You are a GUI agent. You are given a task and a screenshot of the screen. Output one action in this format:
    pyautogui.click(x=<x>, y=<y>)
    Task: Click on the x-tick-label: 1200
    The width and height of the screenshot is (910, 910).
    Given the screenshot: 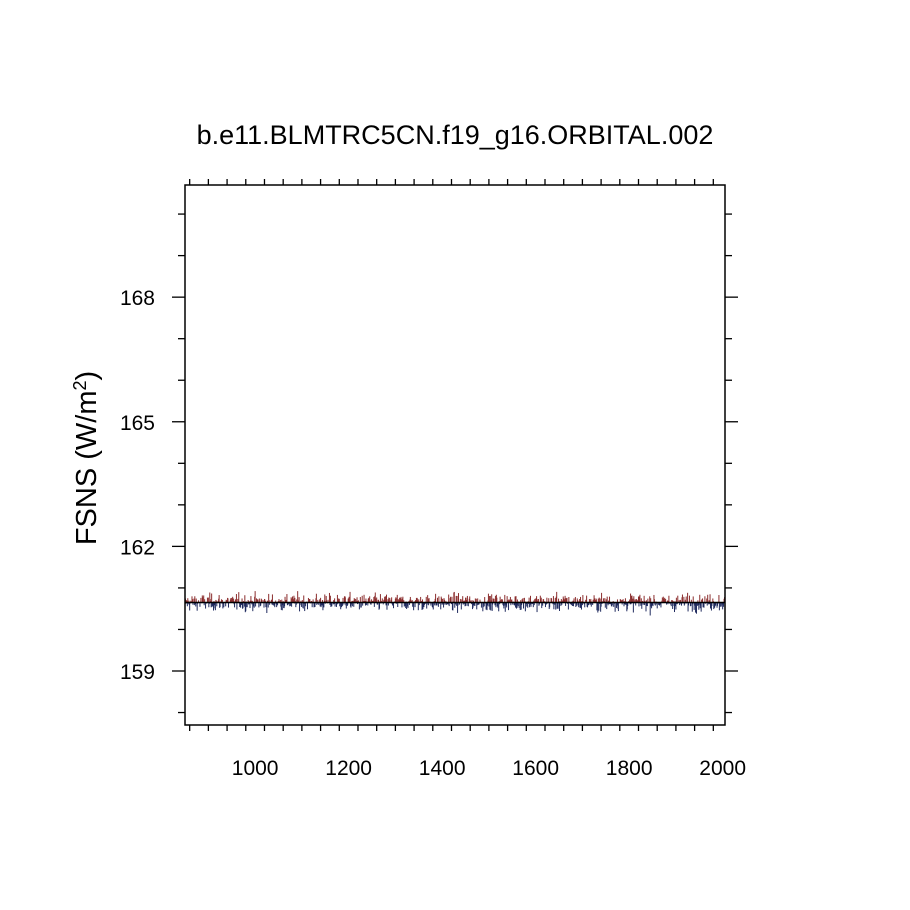 What is the action you would take?
    pyautogui.click(x=348, y=768)
    